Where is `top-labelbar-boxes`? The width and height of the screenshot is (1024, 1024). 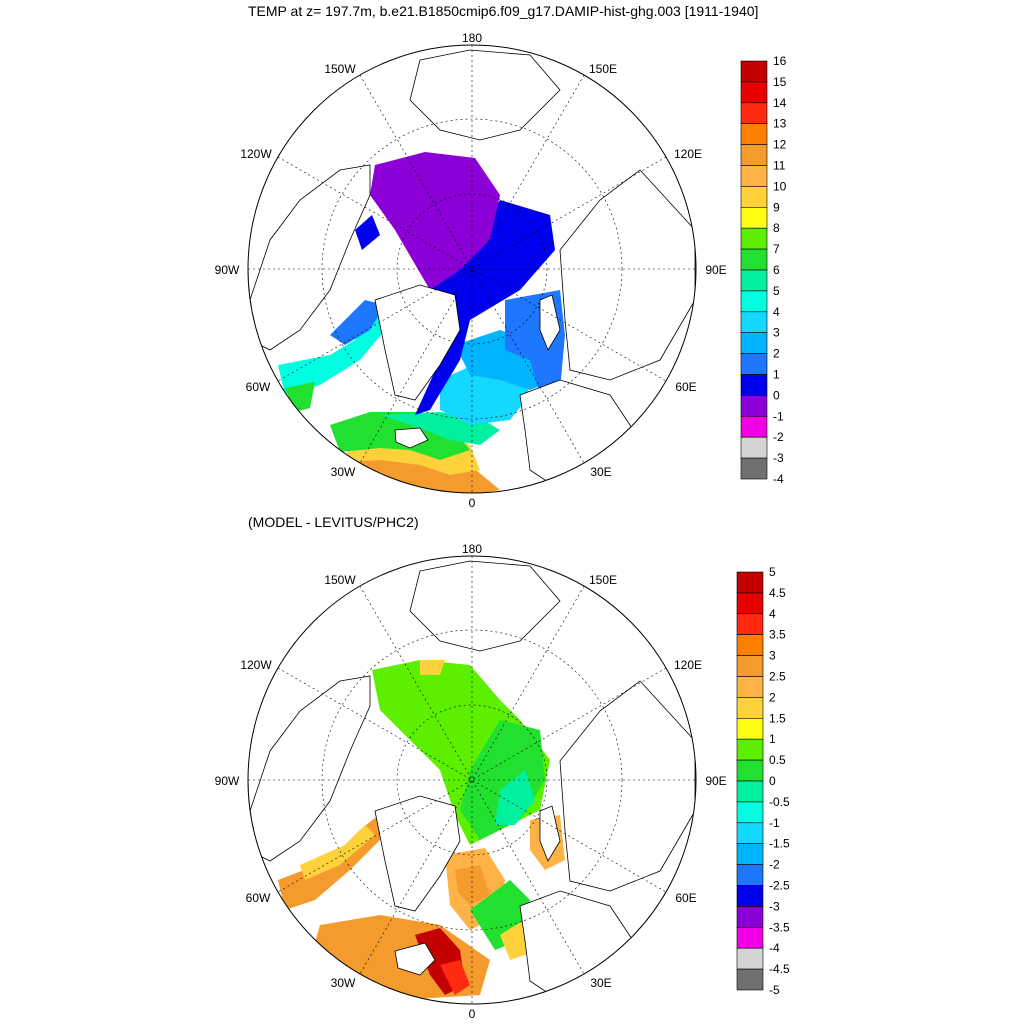 top-labelbar-boxes is located at coordinates (754, 270).